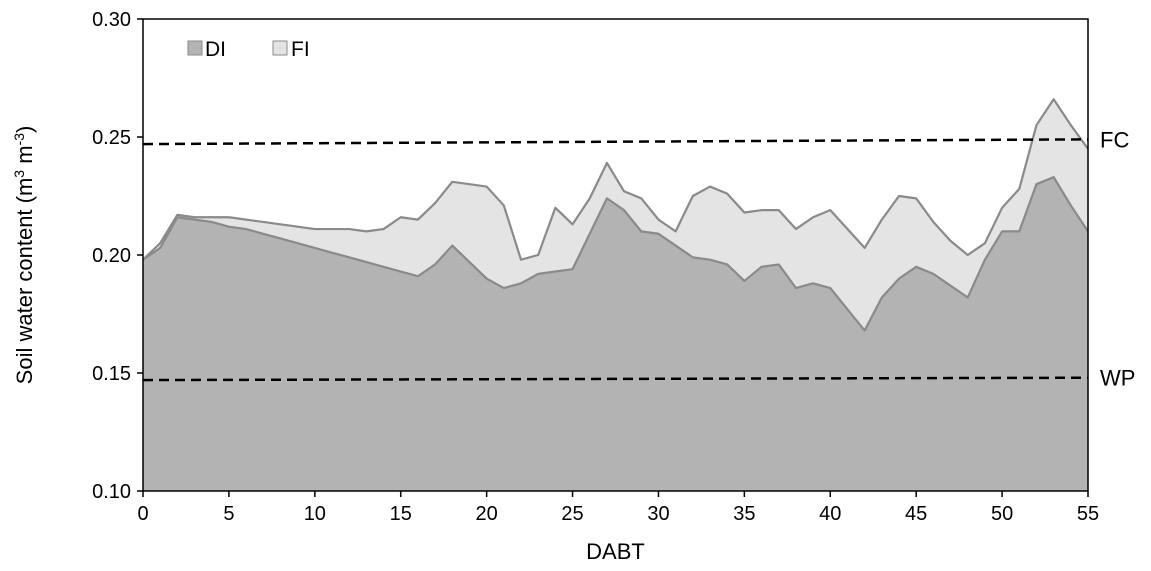  What do you see at coordinates (615, 142) in the screenshot?
I see `ref-line-fc` at bounding box center [615, 142].